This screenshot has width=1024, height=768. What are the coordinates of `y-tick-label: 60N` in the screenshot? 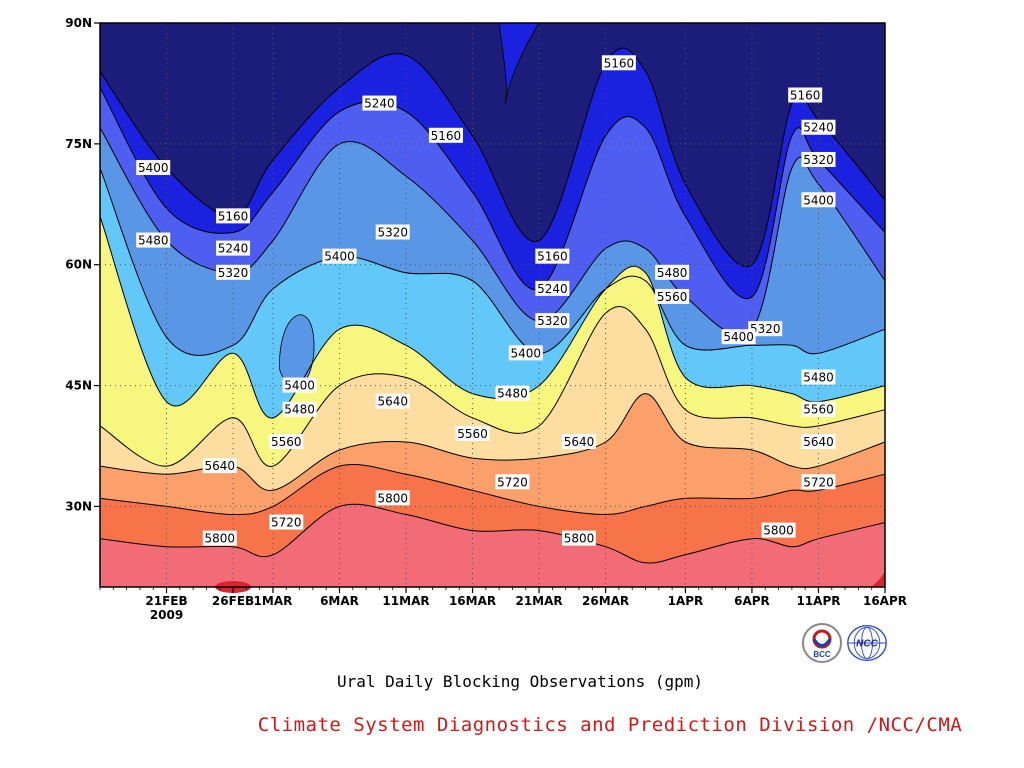 It's located at (78, 265).